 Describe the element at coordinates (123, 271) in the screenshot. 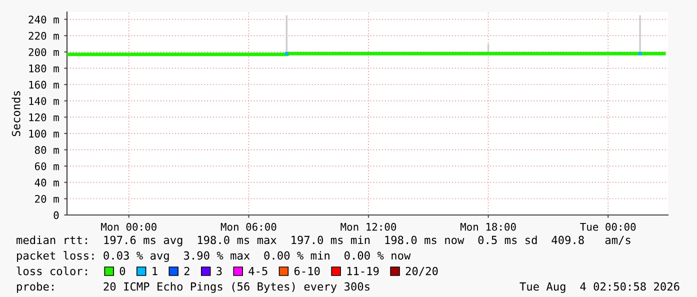

I see `legend-label: 0` at that location.